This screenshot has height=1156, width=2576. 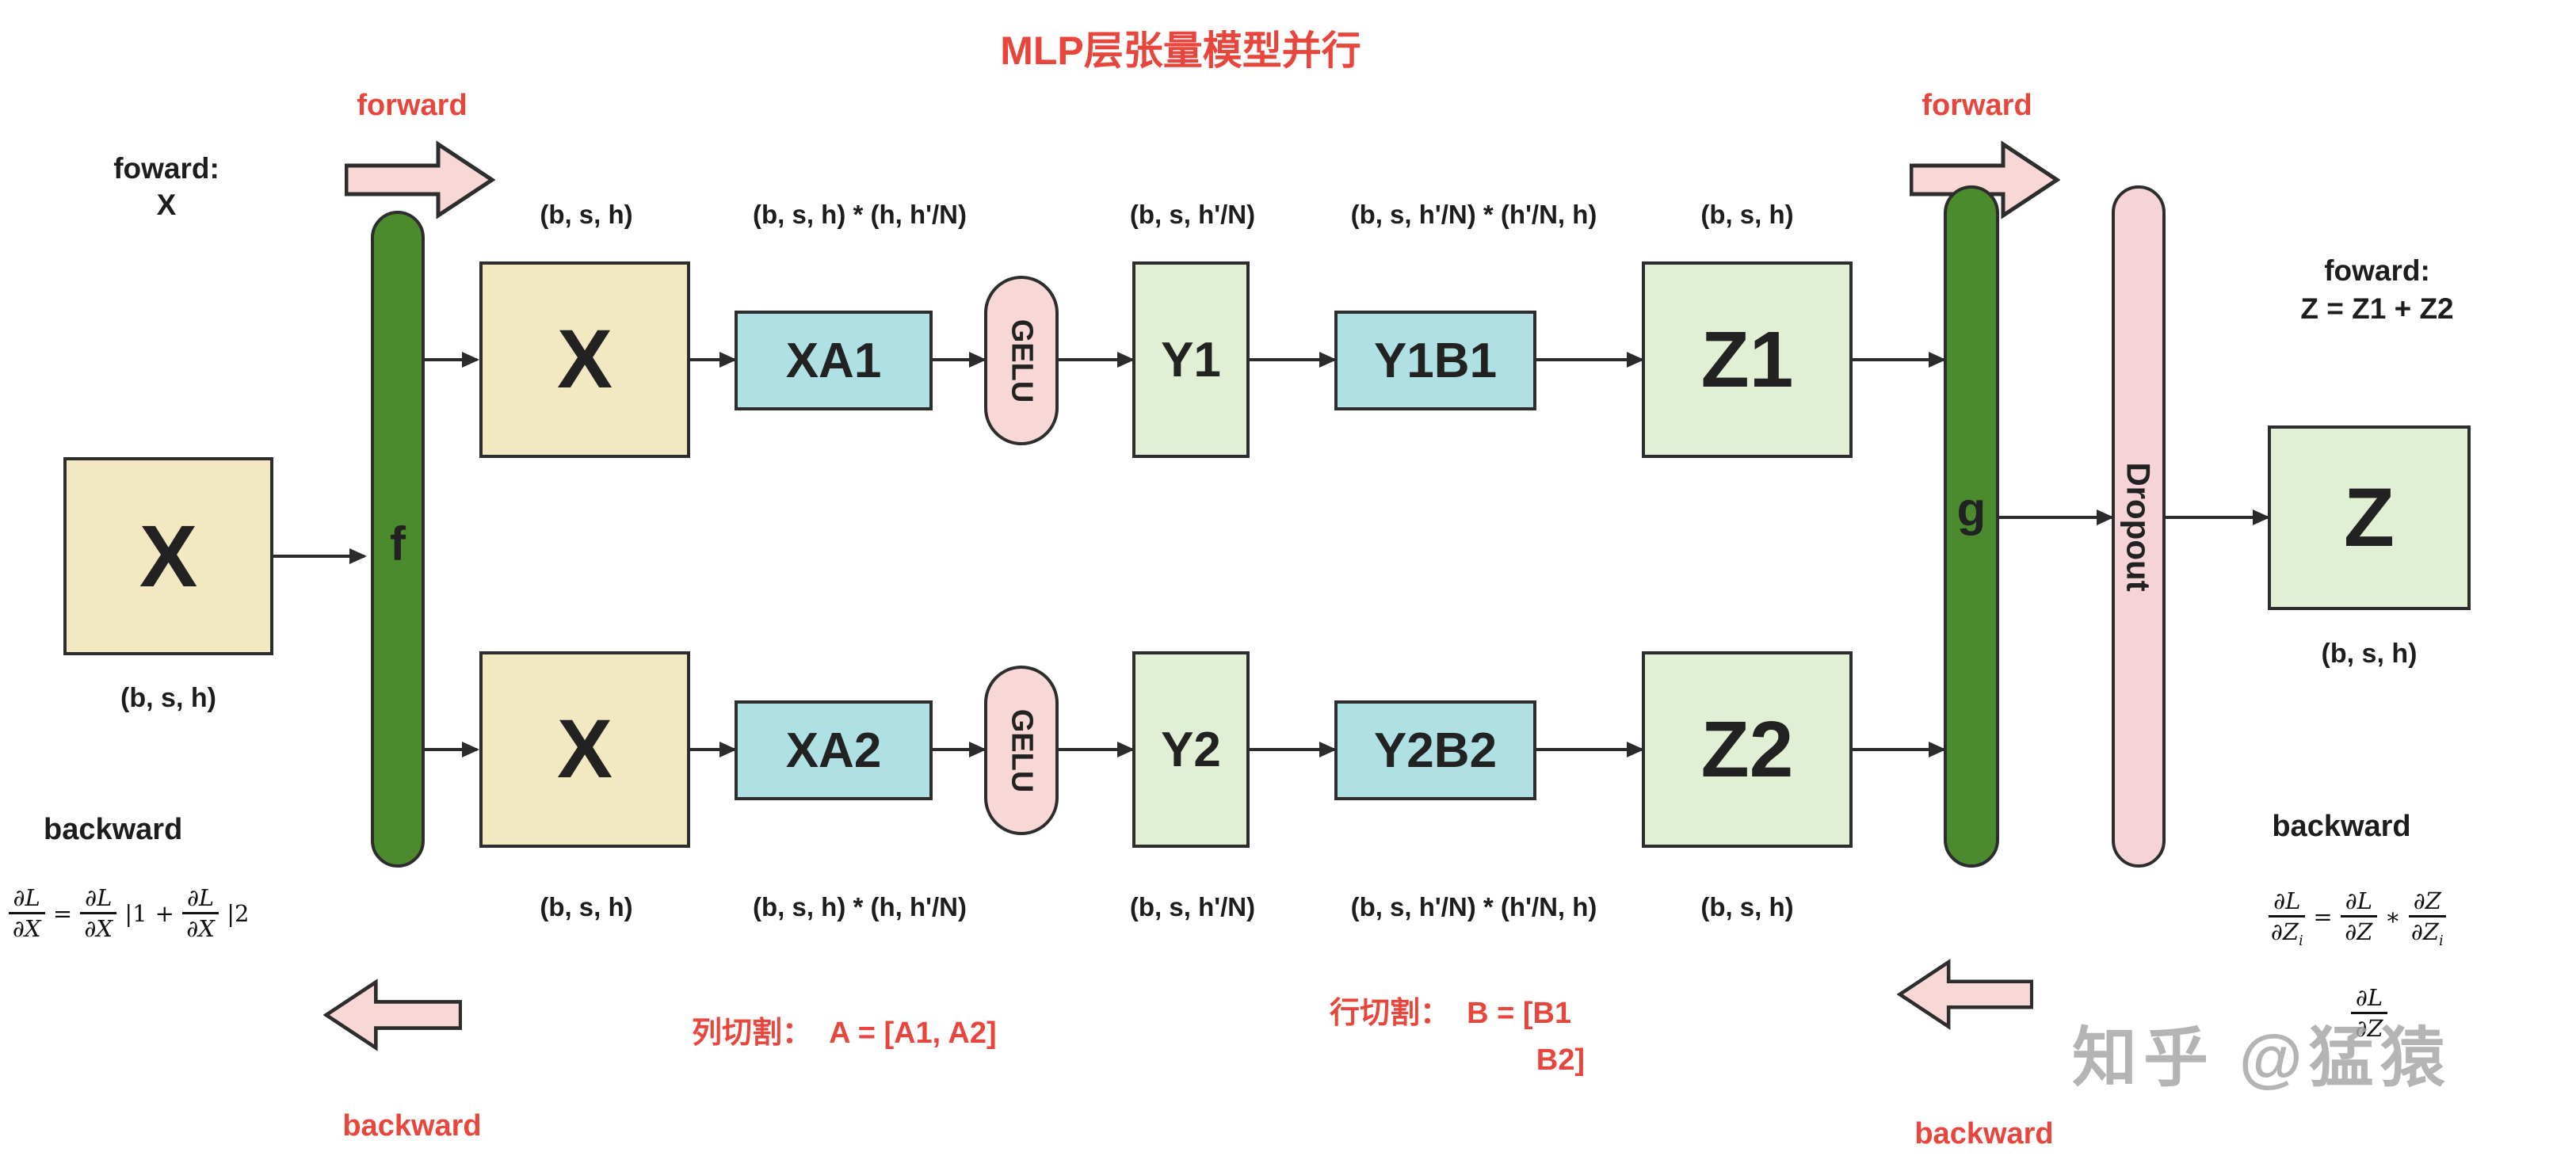 What do you see at coordinates (1590, 749) in the screenshot?
I see `arrow-y2b2-to-z2` at bounding box center [1590, 749].